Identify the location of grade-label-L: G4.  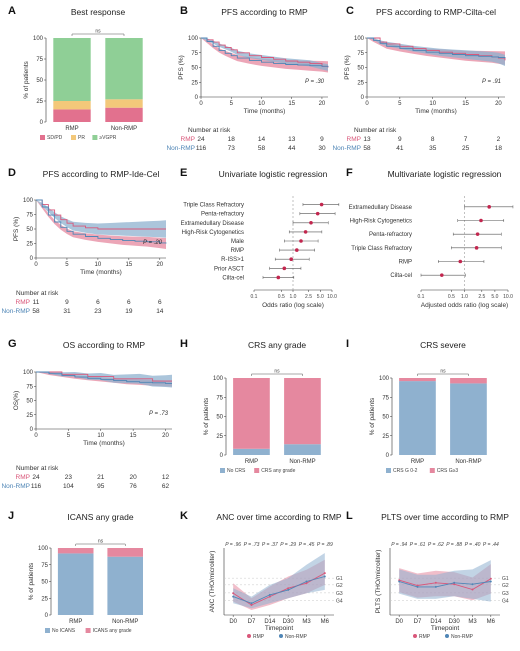
(505, 601).